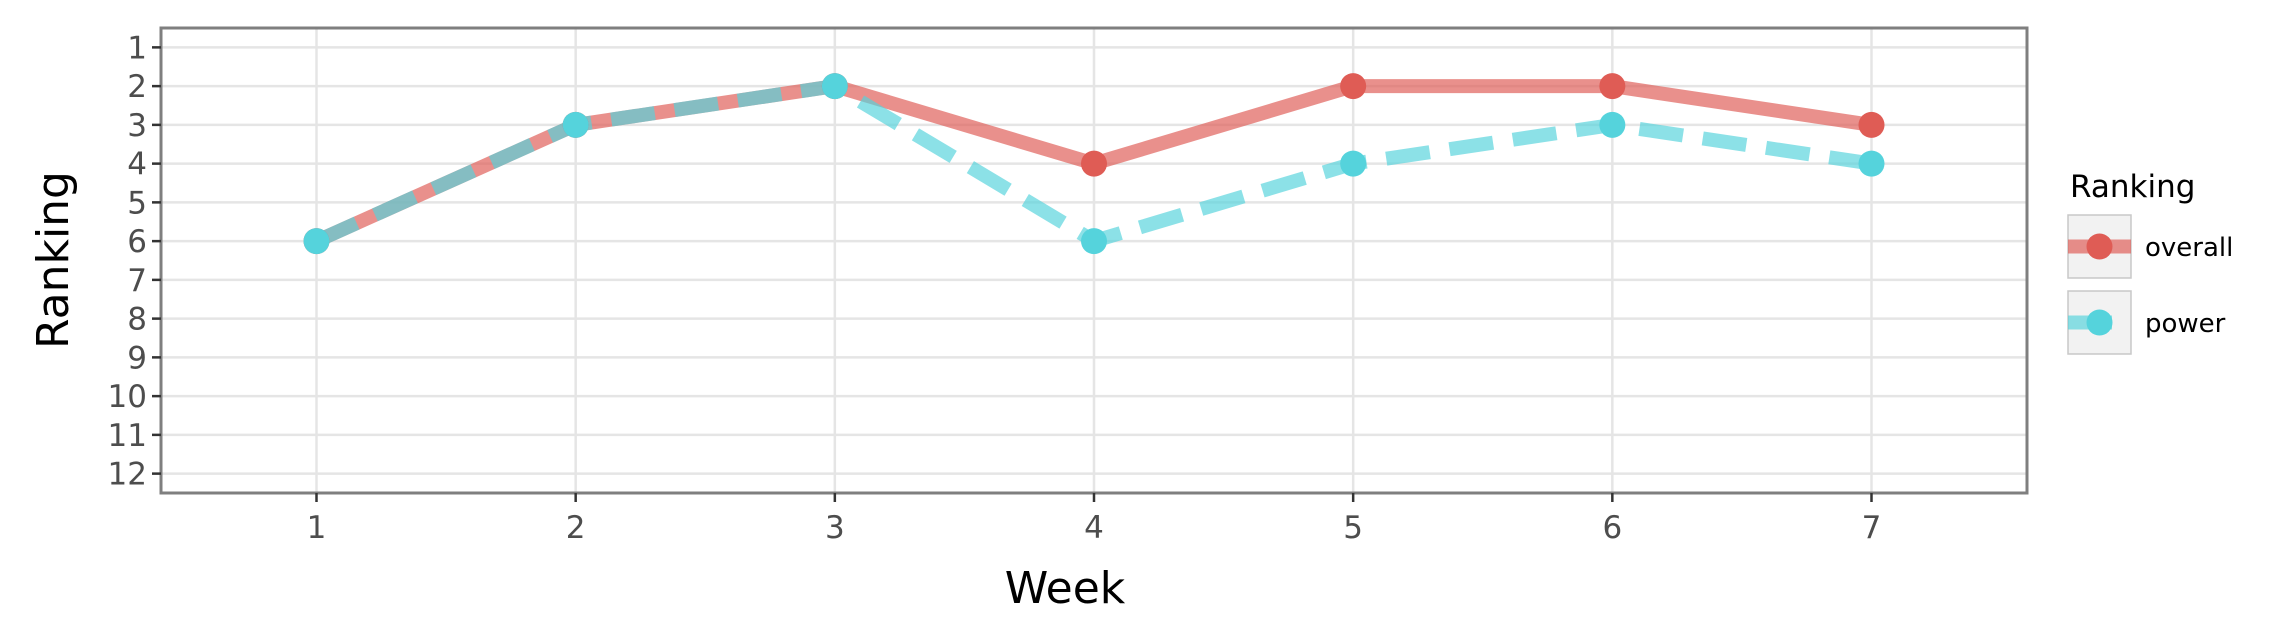 This screenshot has width=2276, height=641. Describe the element at coordinates (127, 397) in the screenshot. I see `y-tick-label: 10` at that location.